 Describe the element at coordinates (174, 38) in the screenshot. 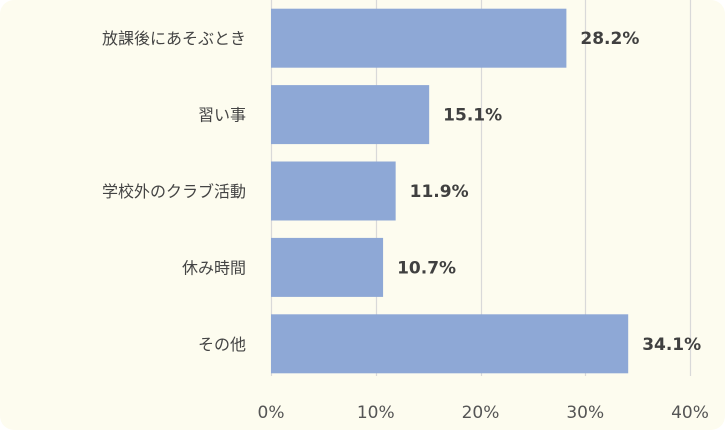

I see `category-label: 放課後にあそぶとき` at that location.